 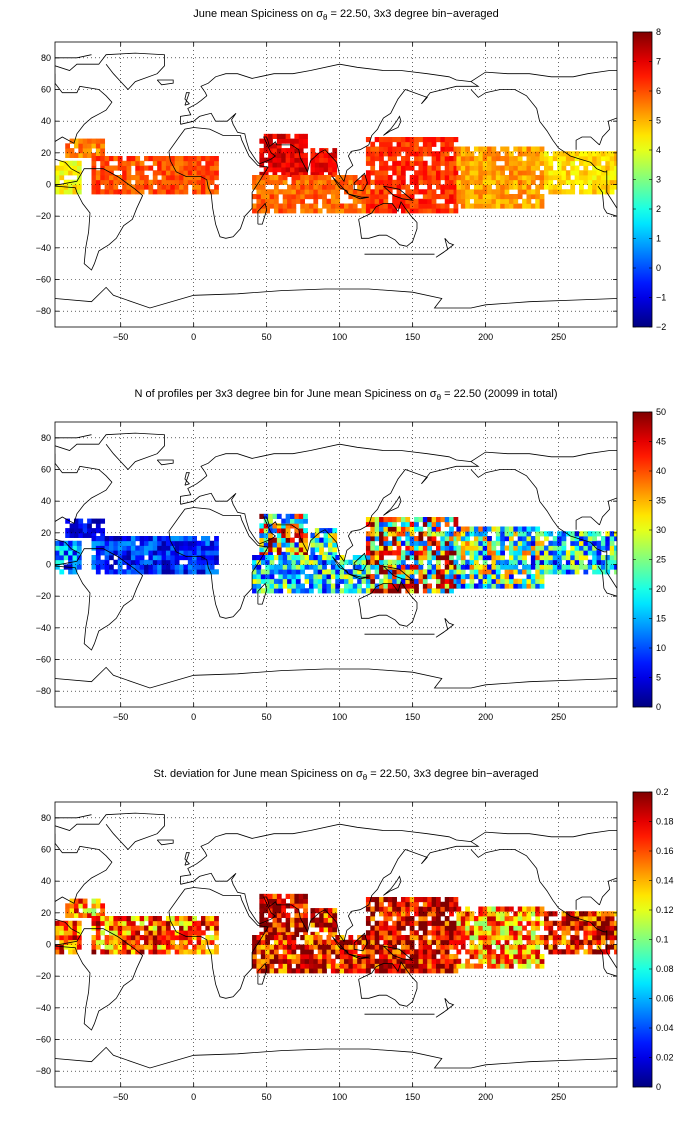 I want to click on x-tick-label: −50, so click(x=120, y=1097).